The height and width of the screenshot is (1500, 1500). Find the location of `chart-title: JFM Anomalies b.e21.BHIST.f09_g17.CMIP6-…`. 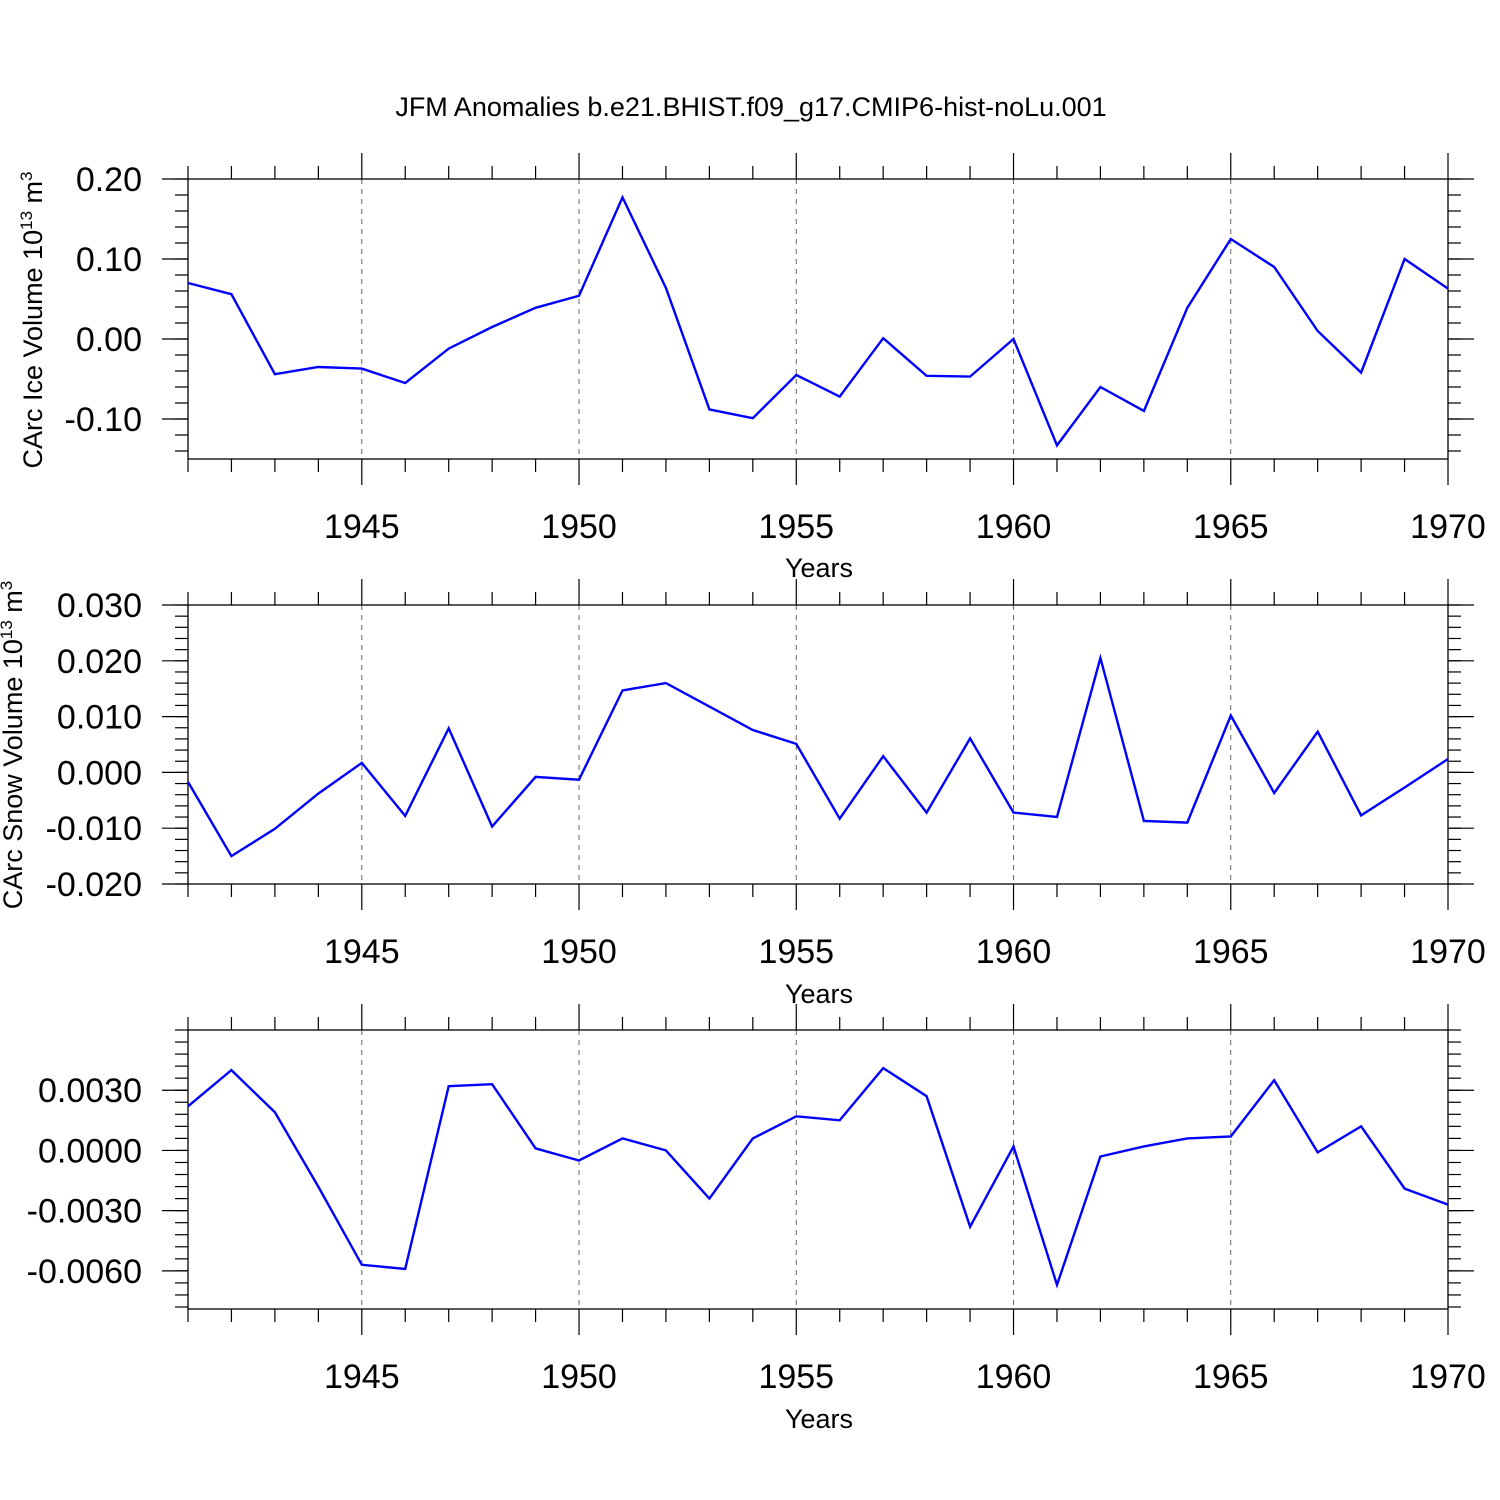

chart-title: JFM Anomalies b.e21.BHIST.f09_g17.CMIP6-… is located at coordinates (750, 107).